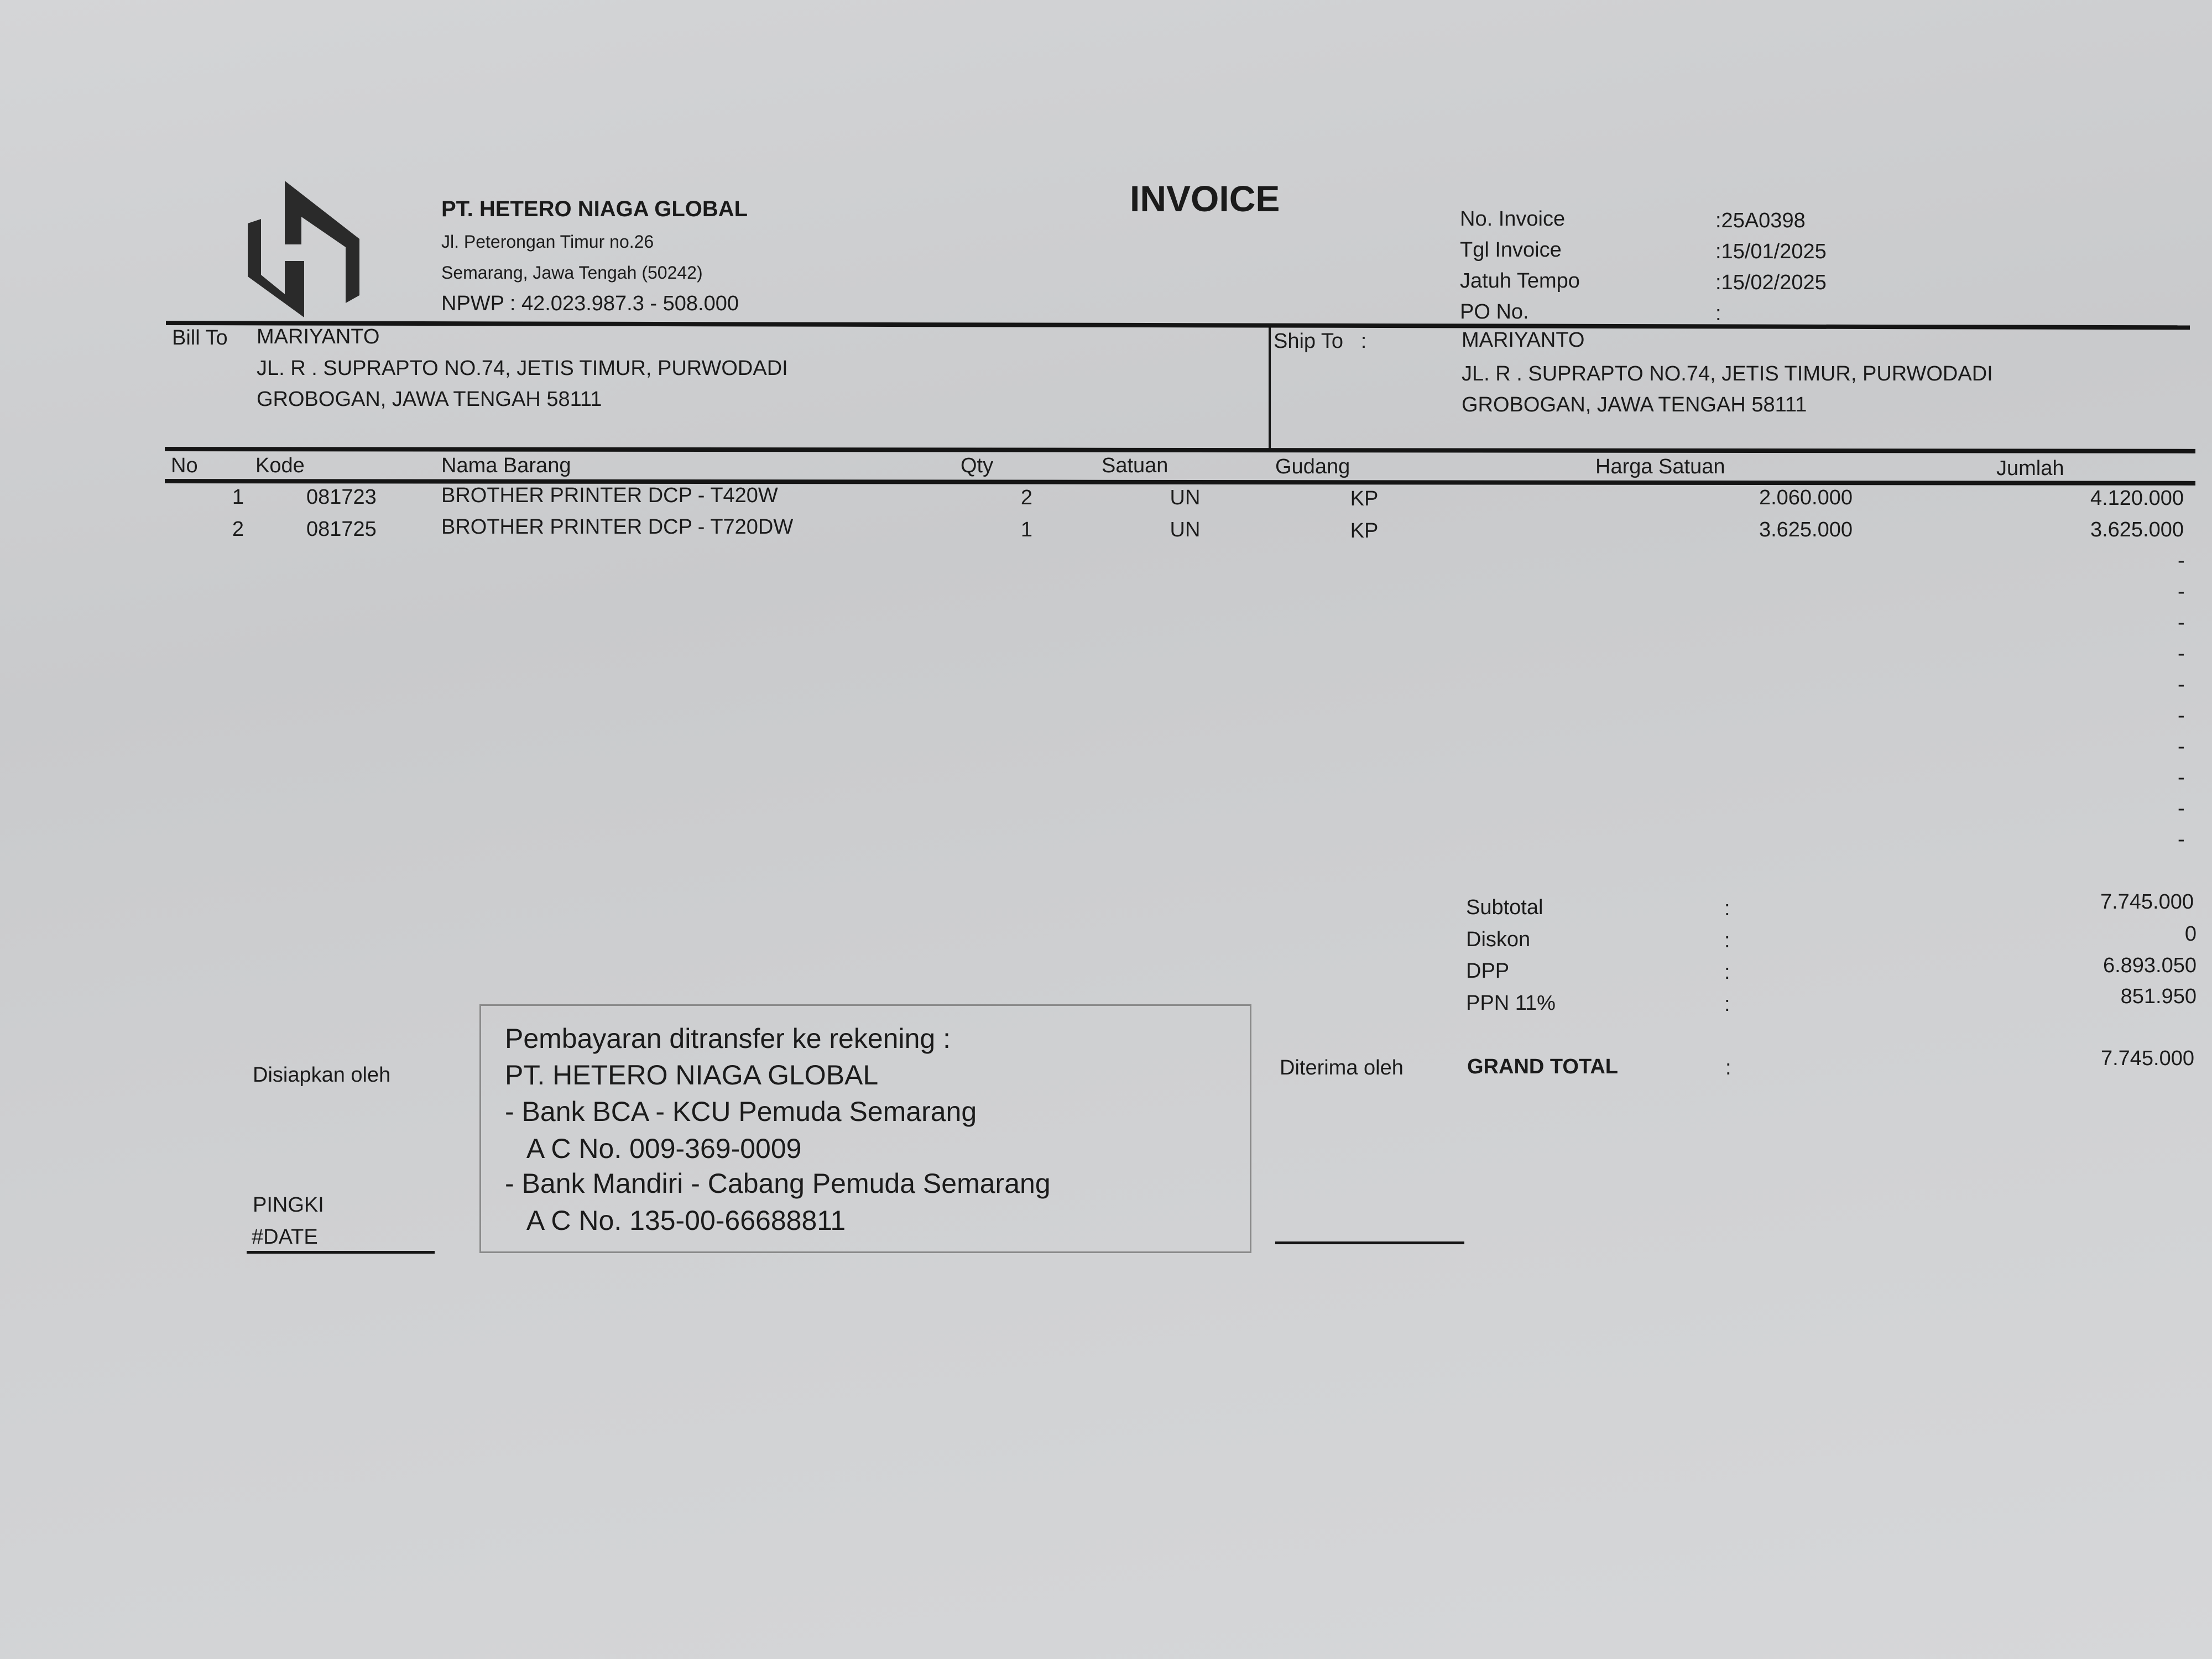 The width and height of the screenshot is (2212, 1659). Describe the element at coordinates (2191, 934) in the screenshot. I see `total-value: 0` at that location.